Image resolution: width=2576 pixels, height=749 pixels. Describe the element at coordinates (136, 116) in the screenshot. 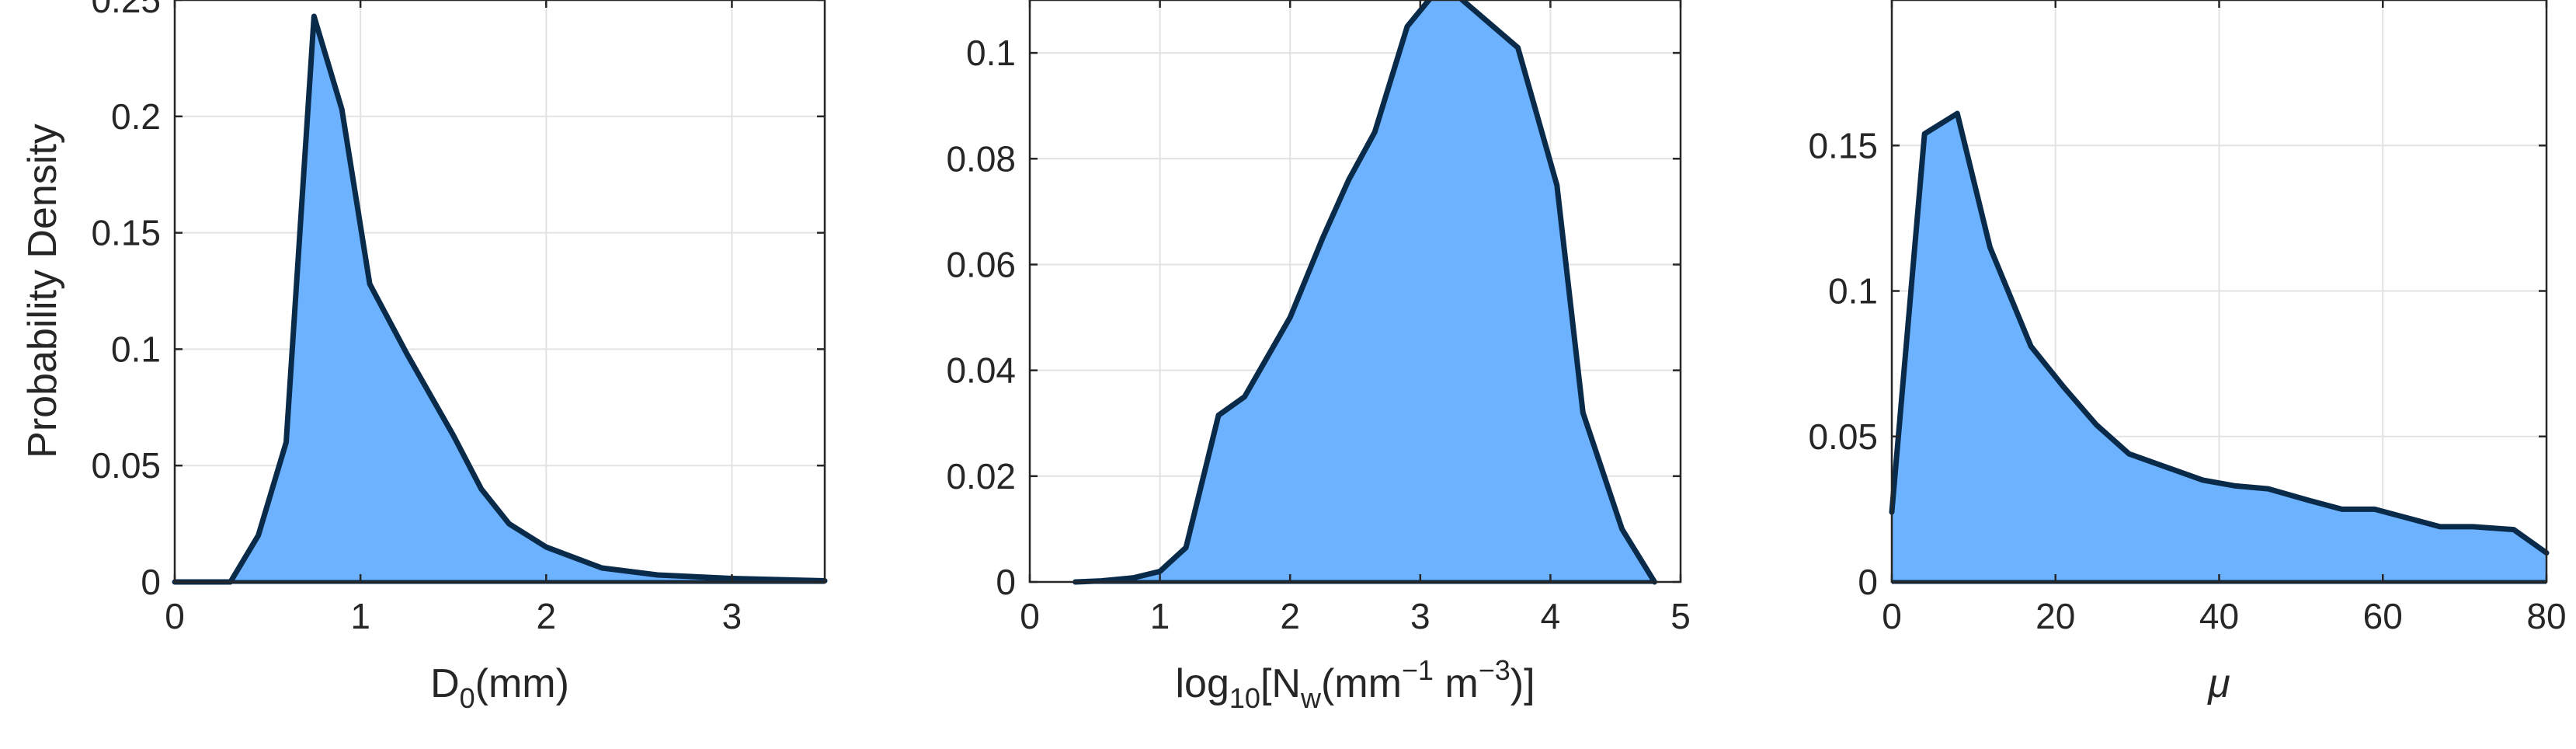

I see `y-tick-label: 0.2` at that location.